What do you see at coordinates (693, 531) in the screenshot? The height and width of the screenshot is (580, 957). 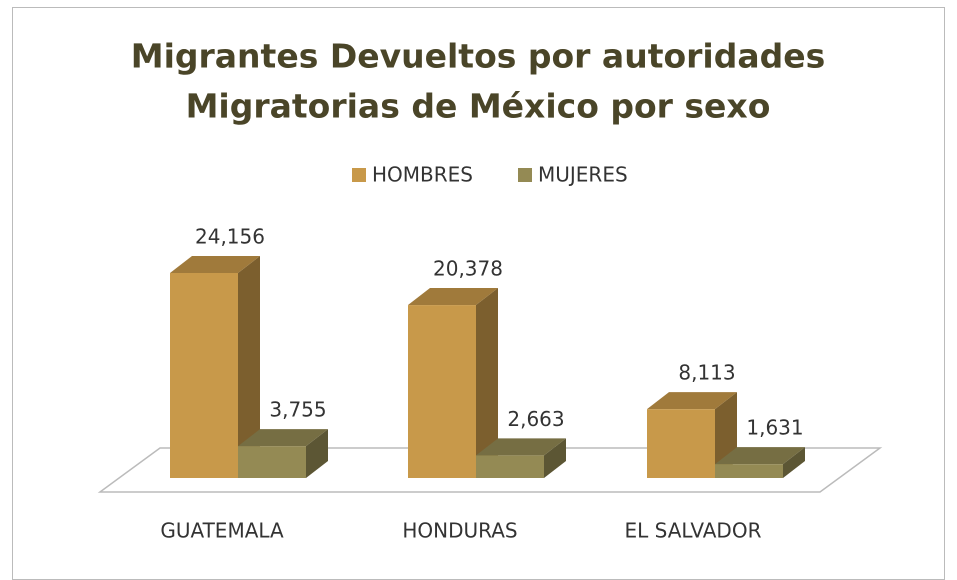 I see `x-tick-label: EL SALVADOR` at bounding box center [693, 531].